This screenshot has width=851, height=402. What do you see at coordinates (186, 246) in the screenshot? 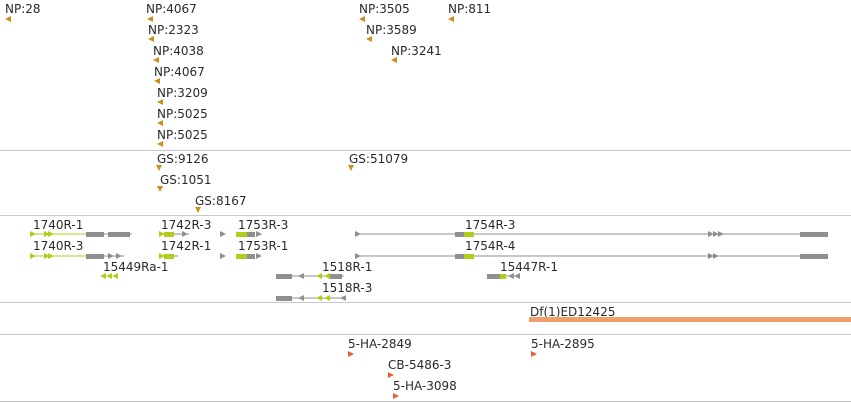
I see `gene-label: 1742R-1` at bounding box center [186, 246].